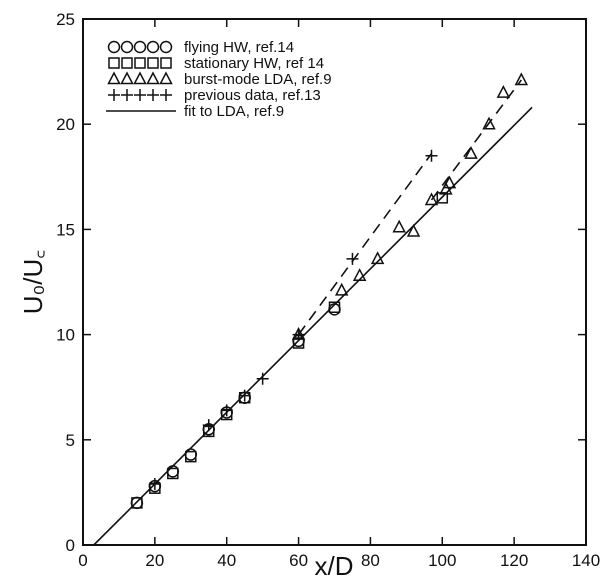 The width and height of the screenshot is (608, 580). I want to click on legend-label: burst-mode LDA, ref.9, so click(258, 79).